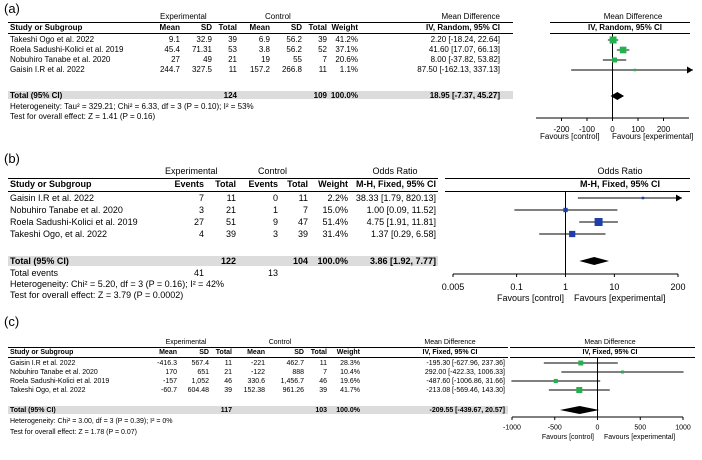 The image size is (702, 460). I want to click on ctrl-mean: 157.2, so click(259, 69).